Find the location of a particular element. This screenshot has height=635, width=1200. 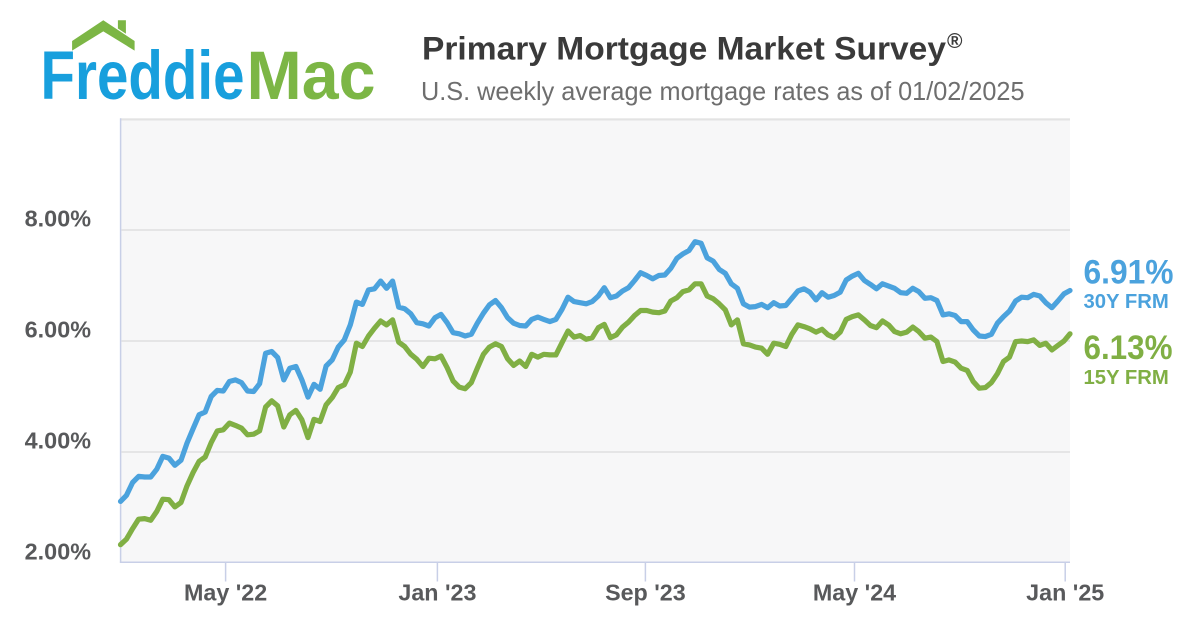

svg-text: 6.00% is located at coordinates (58, 330).